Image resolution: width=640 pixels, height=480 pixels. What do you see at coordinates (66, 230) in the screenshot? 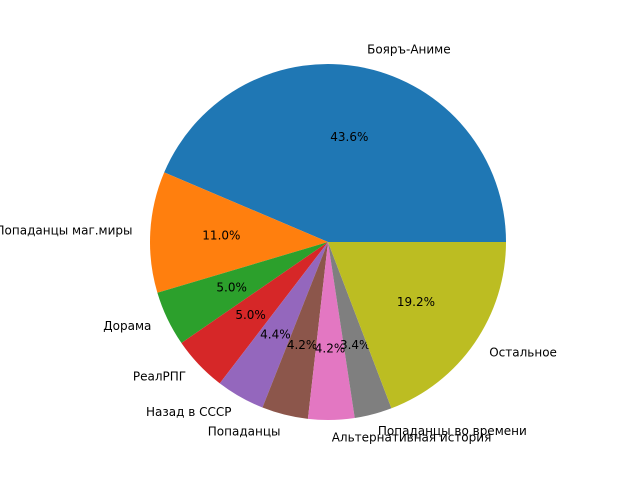
I see `slice-label: Попаданцы маг.миры` at bounding box center [66, 230].